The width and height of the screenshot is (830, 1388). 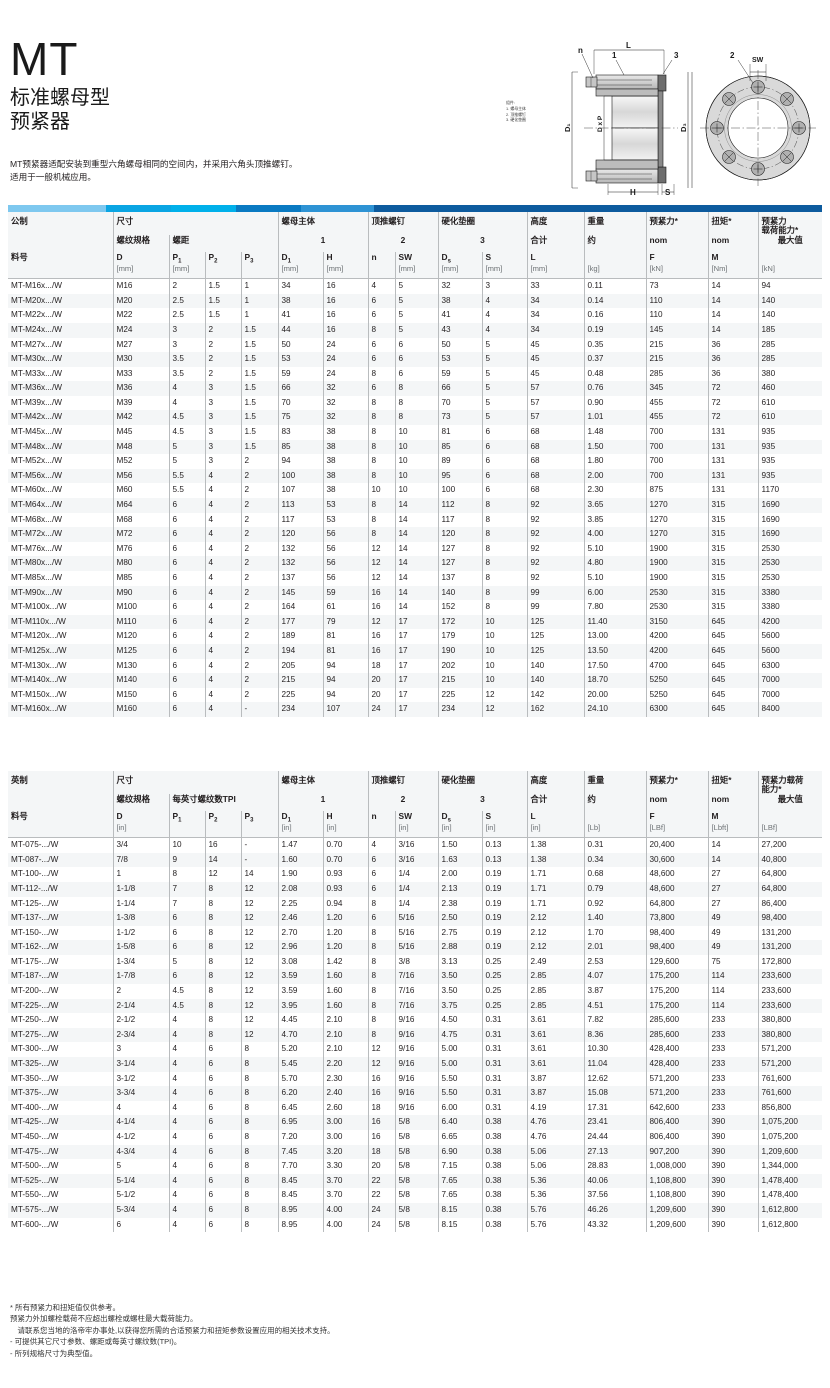 I want to click on unit-M: [Lbft], so click(x=732, y=831).